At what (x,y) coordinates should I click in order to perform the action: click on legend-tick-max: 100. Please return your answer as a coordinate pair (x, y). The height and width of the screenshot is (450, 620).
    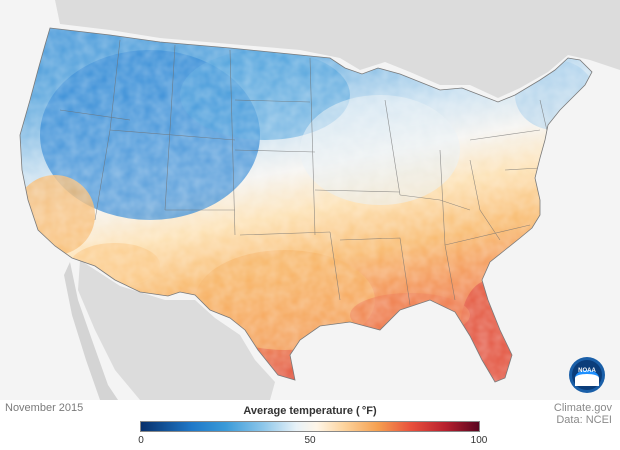
    Looking at the image, I should click on (479, 440).